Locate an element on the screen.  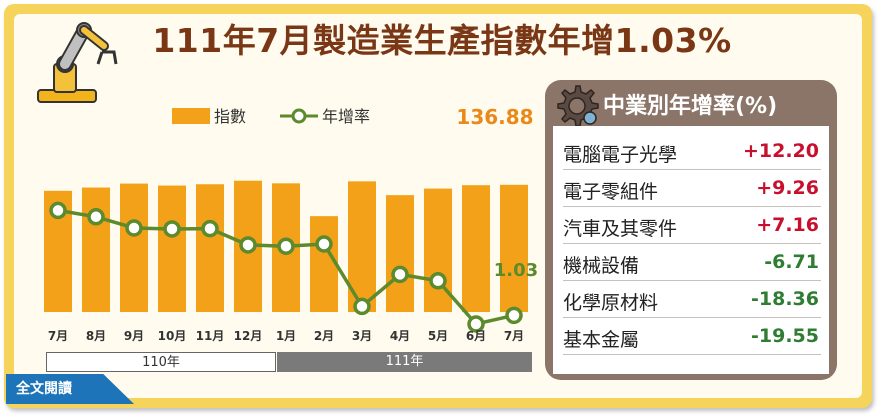
x-tick-label: 5月 is located at coordinates (438, 336).